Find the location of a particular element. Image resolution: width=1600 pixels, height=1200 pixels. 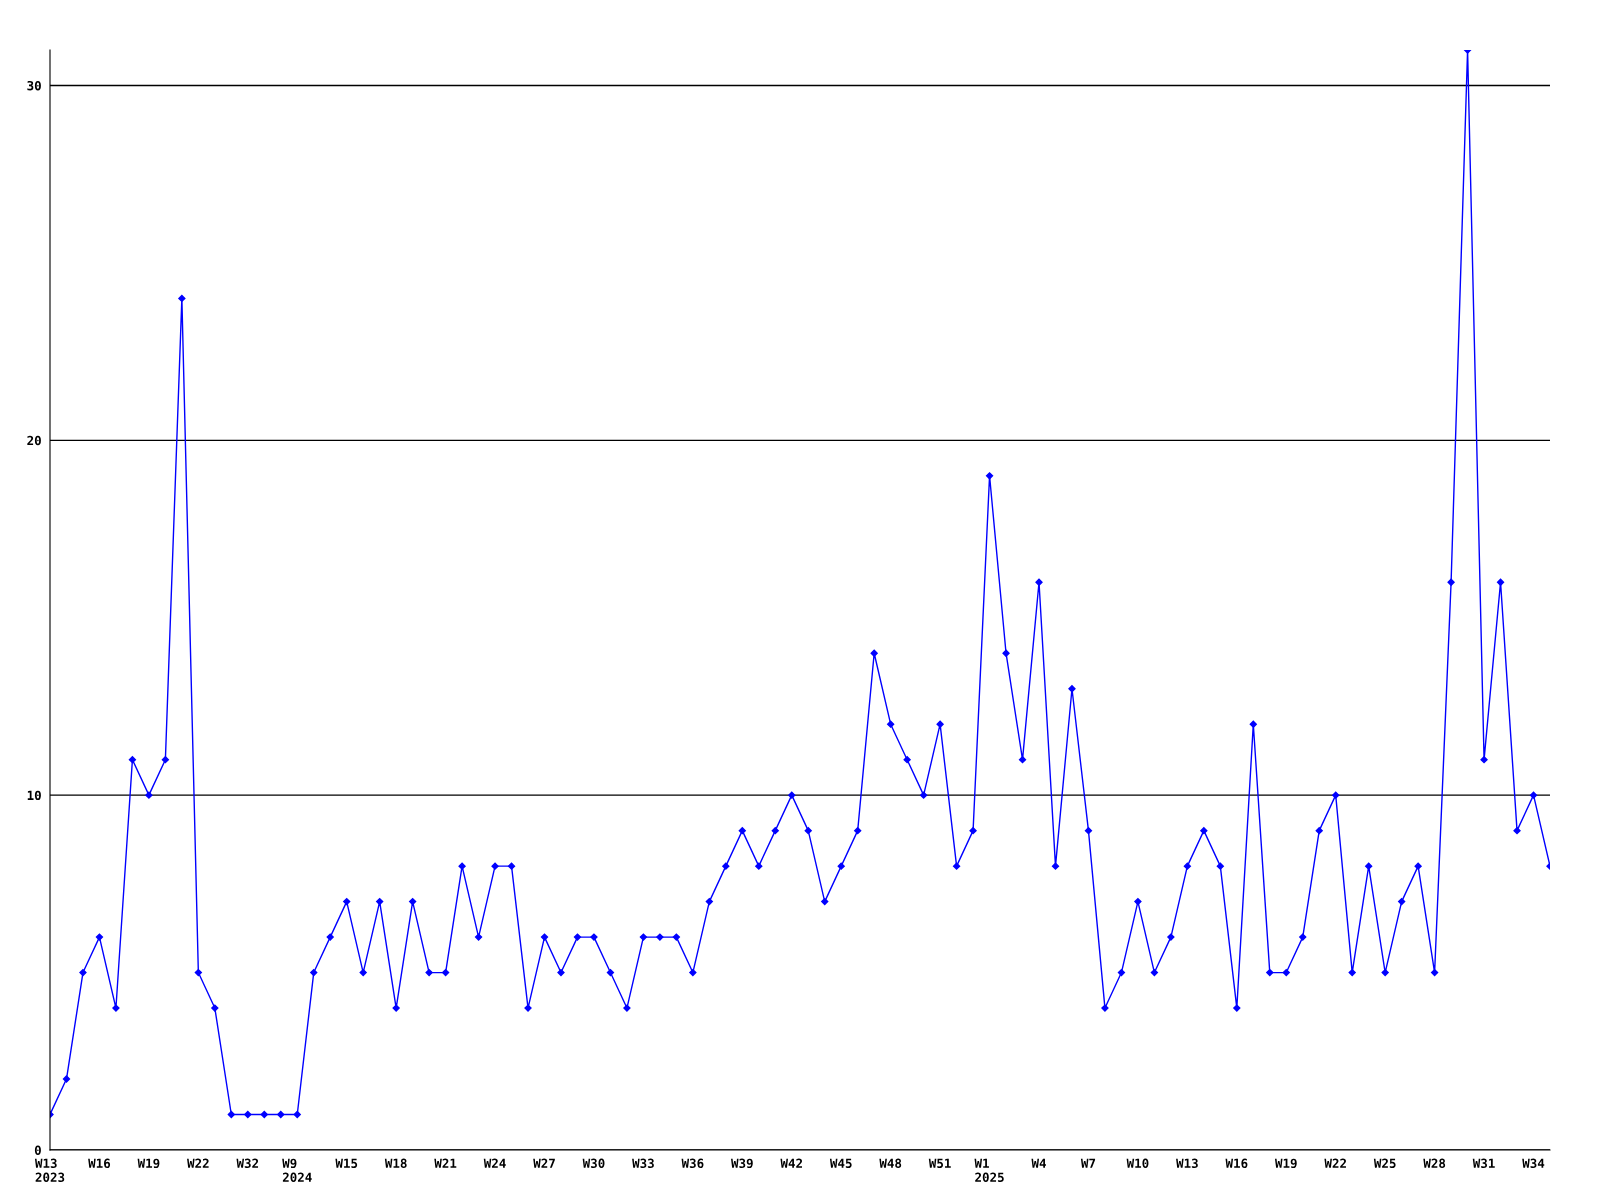

x-tick-label: W4 is located at coordinates (1038, 1163).